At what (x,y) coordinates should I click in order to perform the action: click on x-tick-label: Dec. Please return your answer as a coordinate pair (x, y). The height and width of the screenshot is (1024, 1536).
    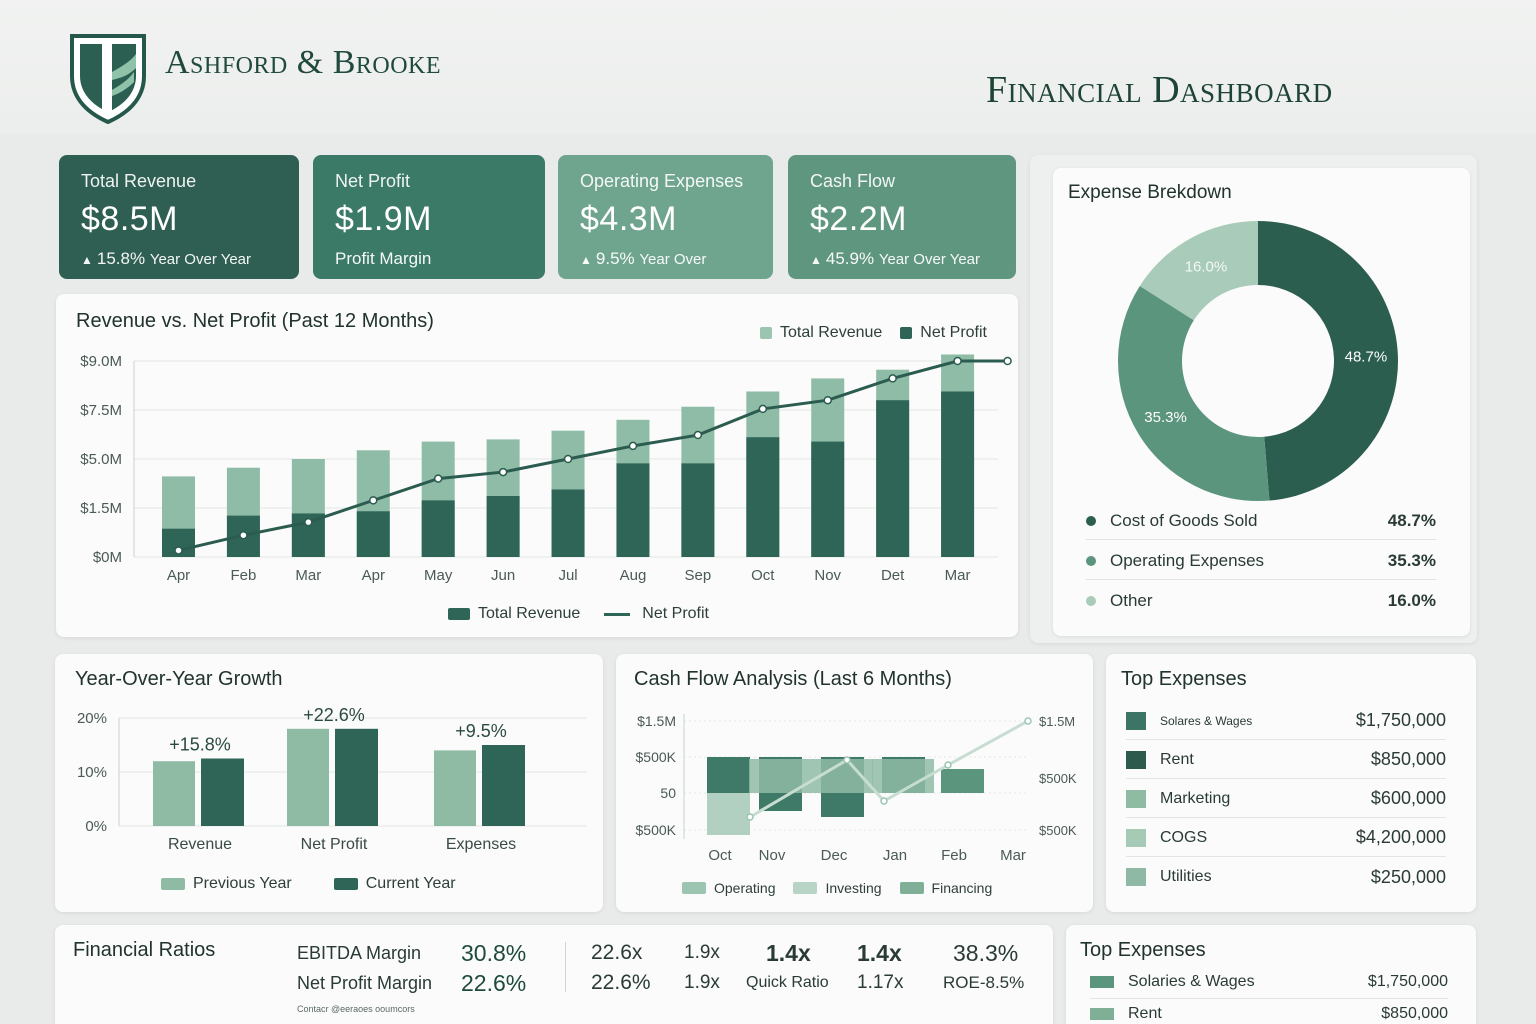
    Looking at the image, I should click on (834, 855).